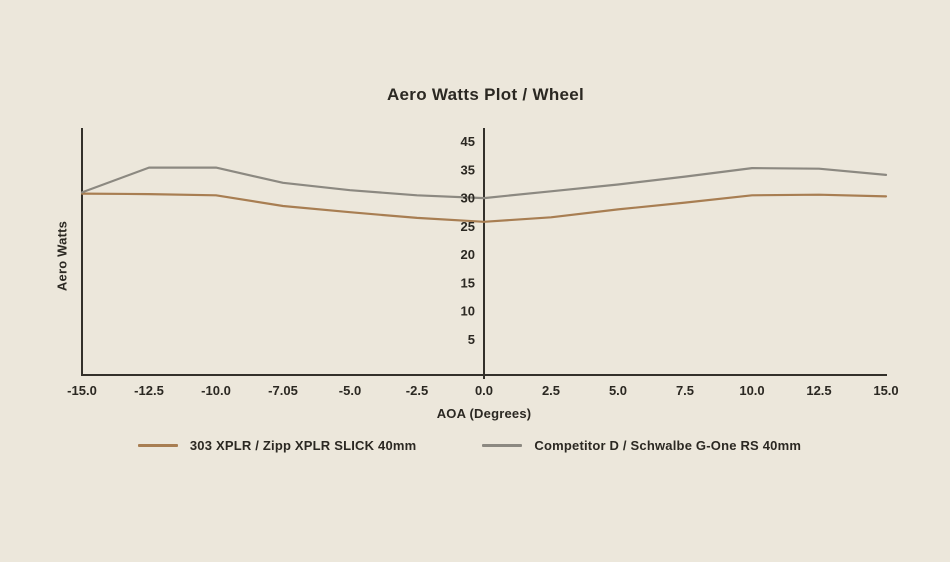  I want to click on y-tick-label: 15, so click(468, 282).